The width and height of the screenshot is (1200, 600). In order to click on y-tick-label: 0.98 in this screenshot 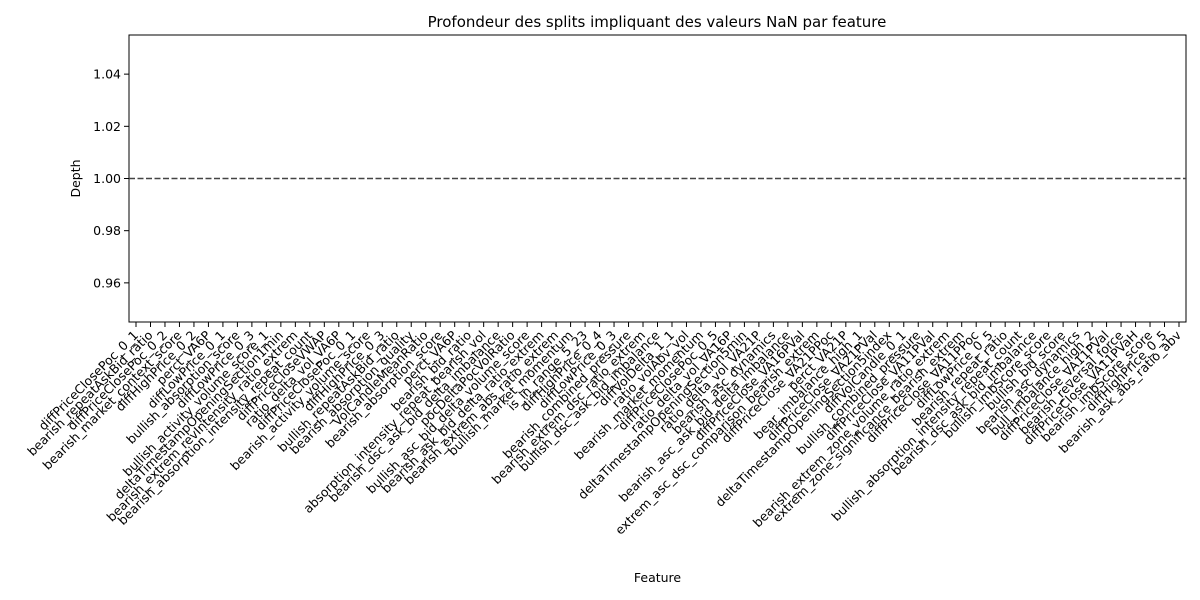, I will do `click(107, 230)`.